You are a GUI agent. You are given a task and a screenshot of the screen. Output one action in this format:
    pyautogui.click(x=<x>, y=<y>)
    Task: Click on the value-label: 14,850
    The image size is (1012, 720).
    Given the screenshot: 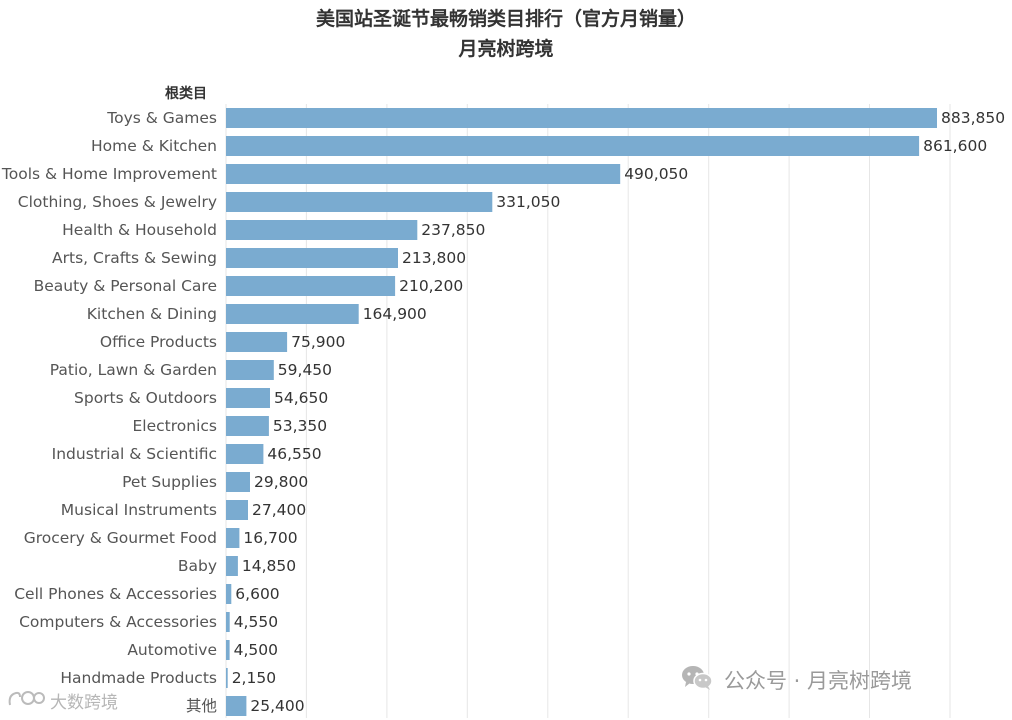 What is the action you would take?
    pyautogui.click(x=269, y=566)
    